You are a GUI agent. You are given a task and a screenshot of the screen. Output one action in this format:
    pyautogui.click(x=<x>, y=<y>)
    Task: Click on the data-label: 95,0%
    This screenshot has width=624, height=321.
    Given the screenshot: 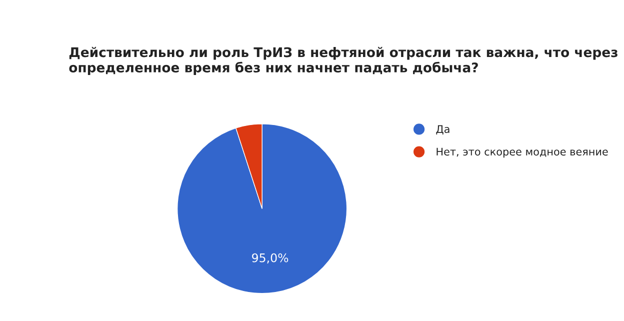 What is the action you would take?
    pyautogui.click(x=270, y=258)
    